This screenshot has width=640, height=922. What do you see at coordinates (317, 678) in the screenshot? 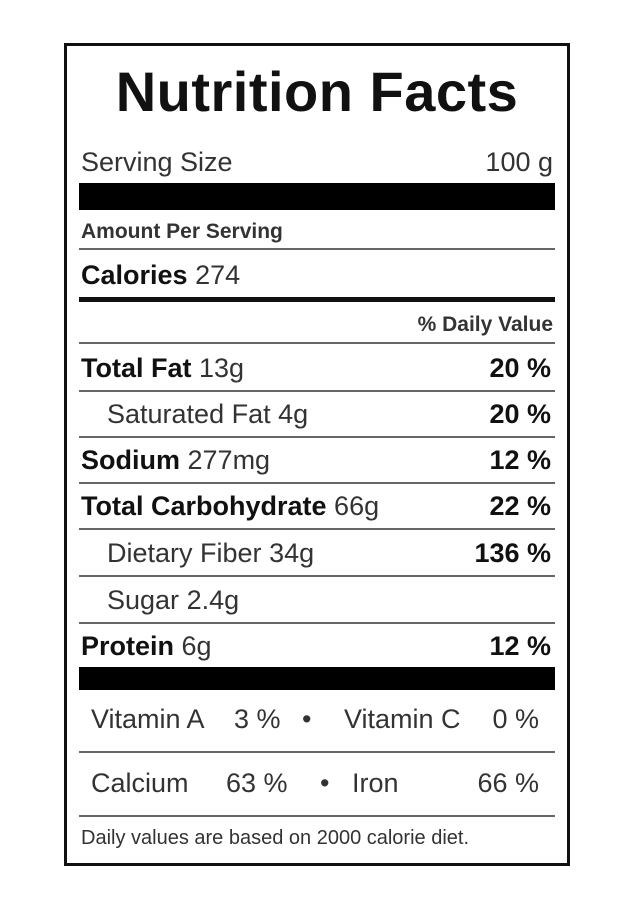
I see `thick-divider-bottom` at bounding box center [317, 678].